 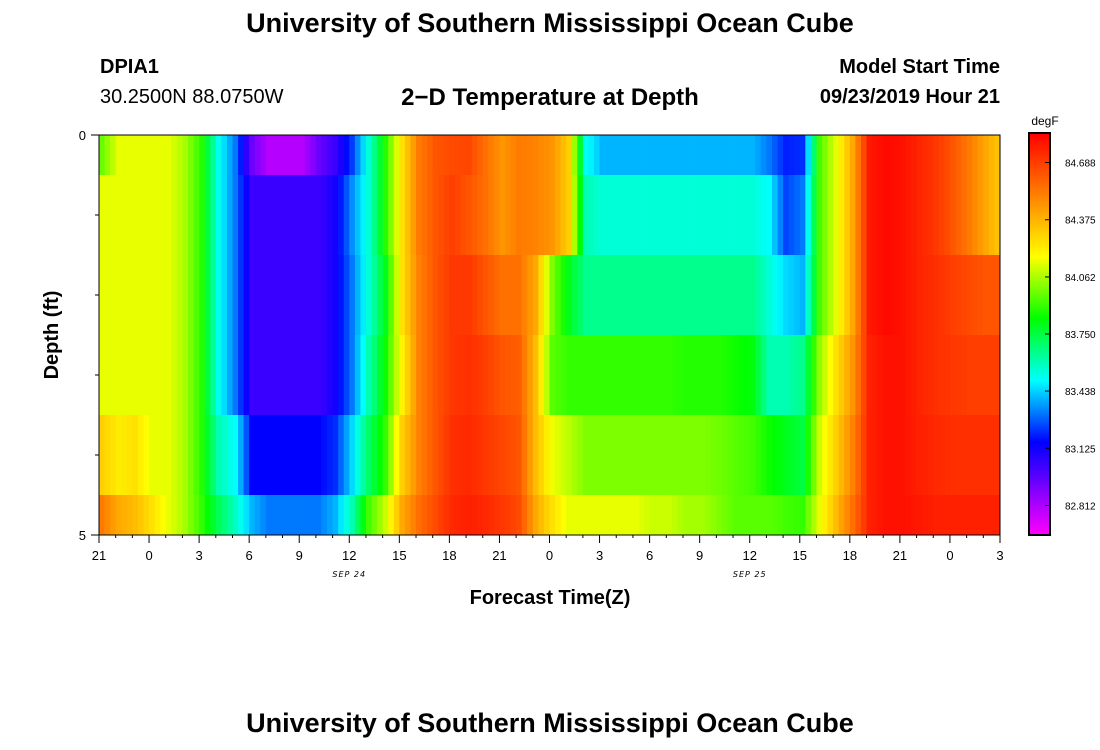 I want to click on x-tick-label: 21, so click(x=99, y=555).